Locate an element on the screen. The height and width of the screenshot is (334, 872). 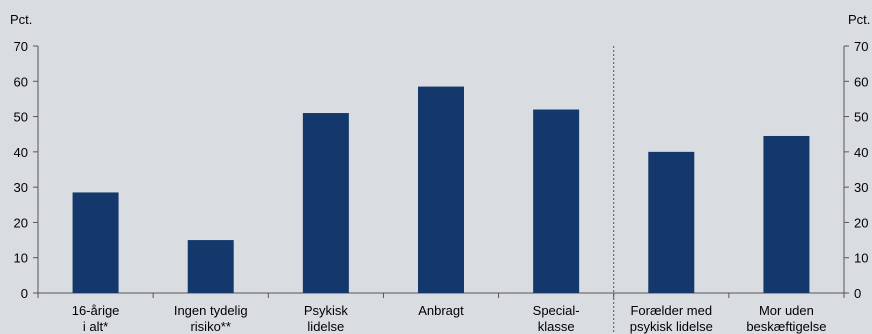
category-label: Psykisk is located at coordinates (326, 310).